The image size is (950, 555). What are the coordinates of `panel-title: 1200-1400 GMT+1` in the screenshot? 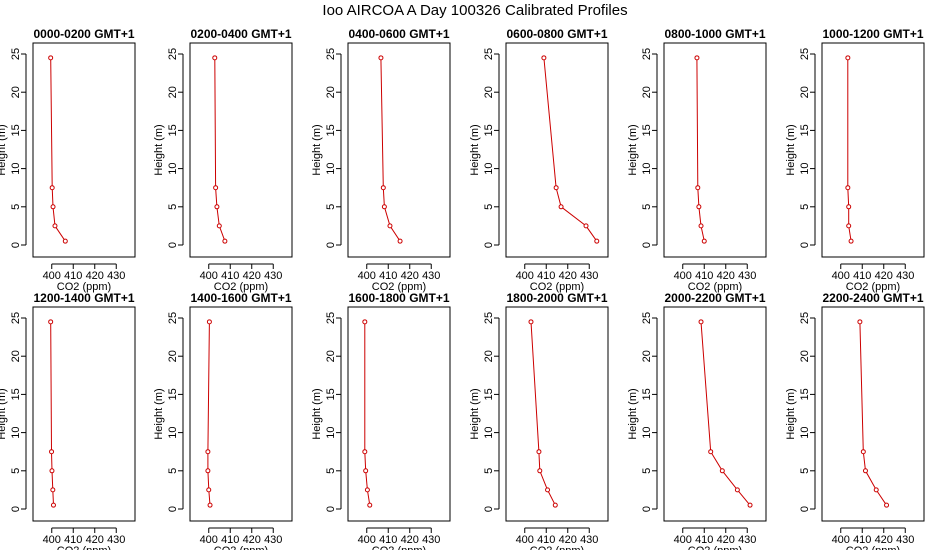 It's located at (83, 298).